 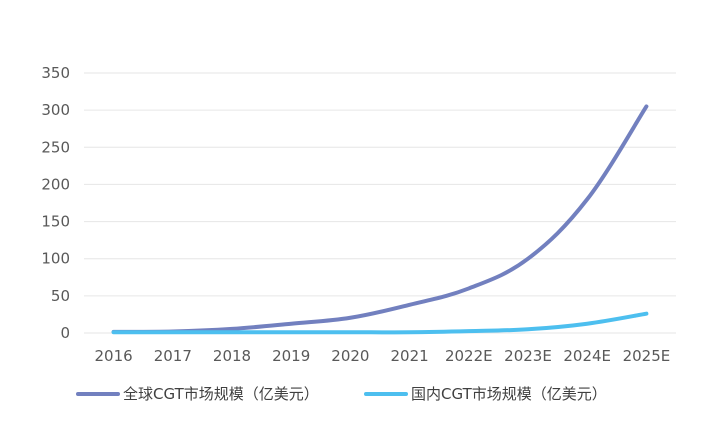 What do you see at coordinates (341, 394) in the screenshot?
I see `legend: 全球CGT市场规模（亿美元） 国内CGT市场规模（亿美元）` at bounding box center [341, 394].